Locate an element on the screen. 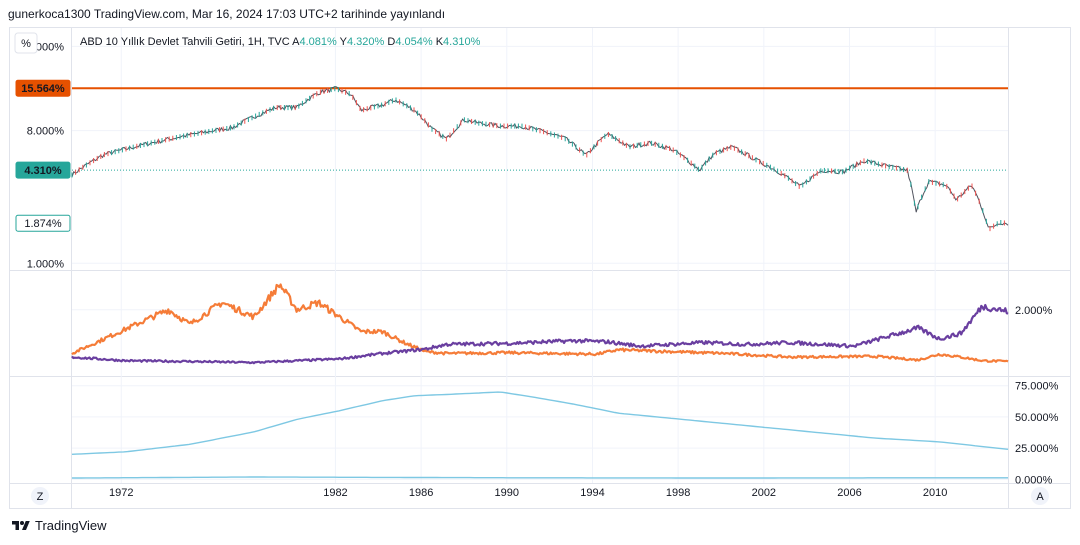 The height and width of the screenshot is (545, 1080). bottom-y-tick: 75.000% is located at coordinates (1037, 387).